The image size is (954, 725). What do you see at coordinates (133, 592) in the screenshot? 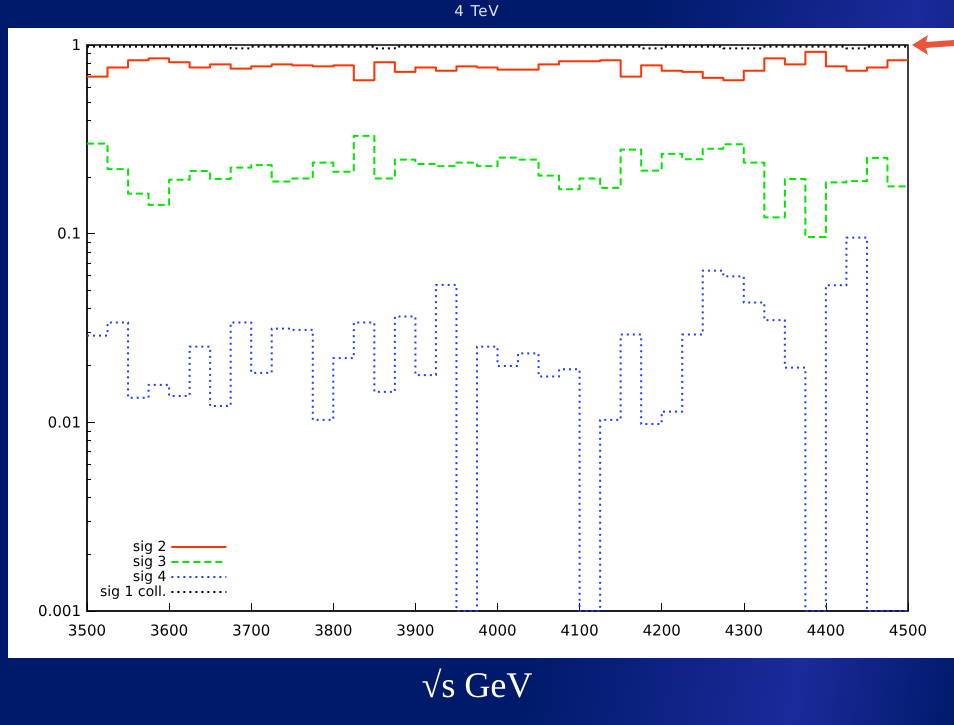
I see `legend-label: sig 1 coll.` at bounding box center [133, 592].